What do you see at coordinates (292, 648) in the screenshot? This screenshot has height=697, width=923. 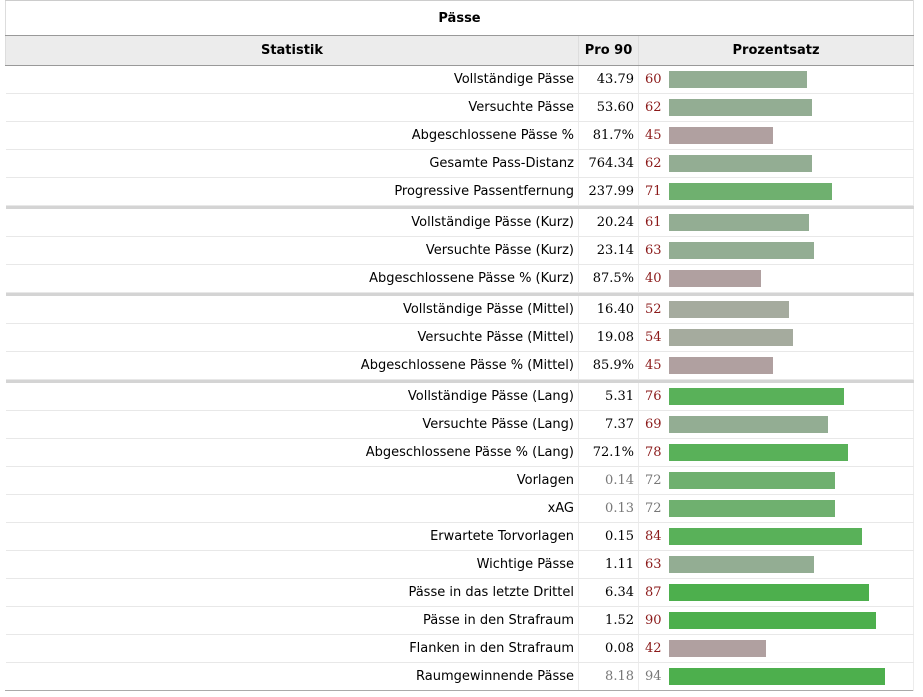 I see `stat-name: Flanken in den Strafraum` at bounding box center [292, 648].